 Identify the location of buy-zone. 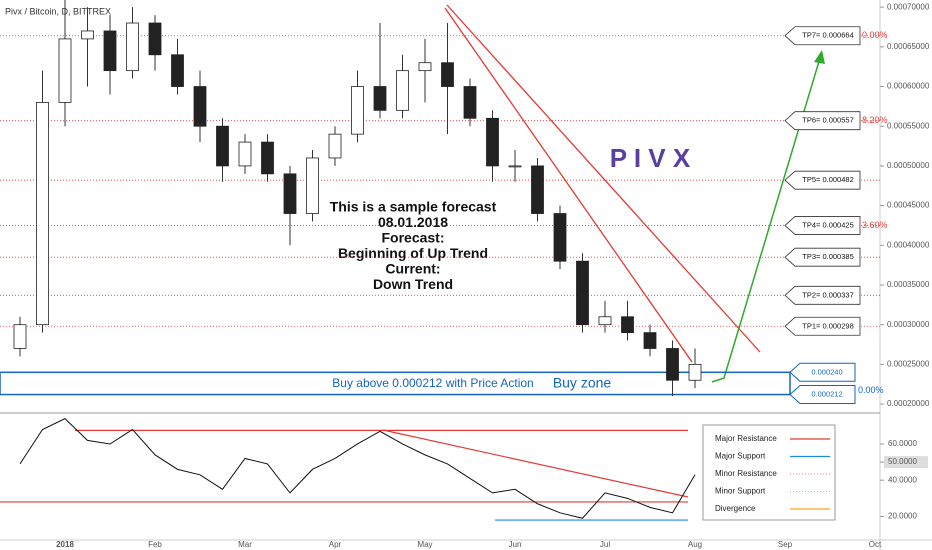
(395, 383).